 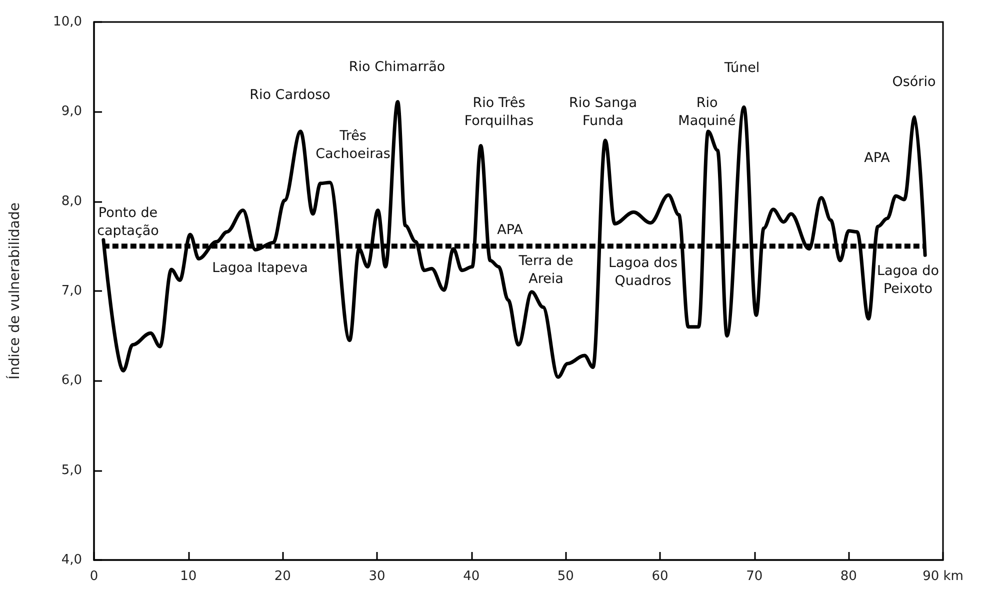 What do you see at coordinates (94, 576) in the screenshot?
I see `x-tick-label: 0` at bounding box center [94, 576].